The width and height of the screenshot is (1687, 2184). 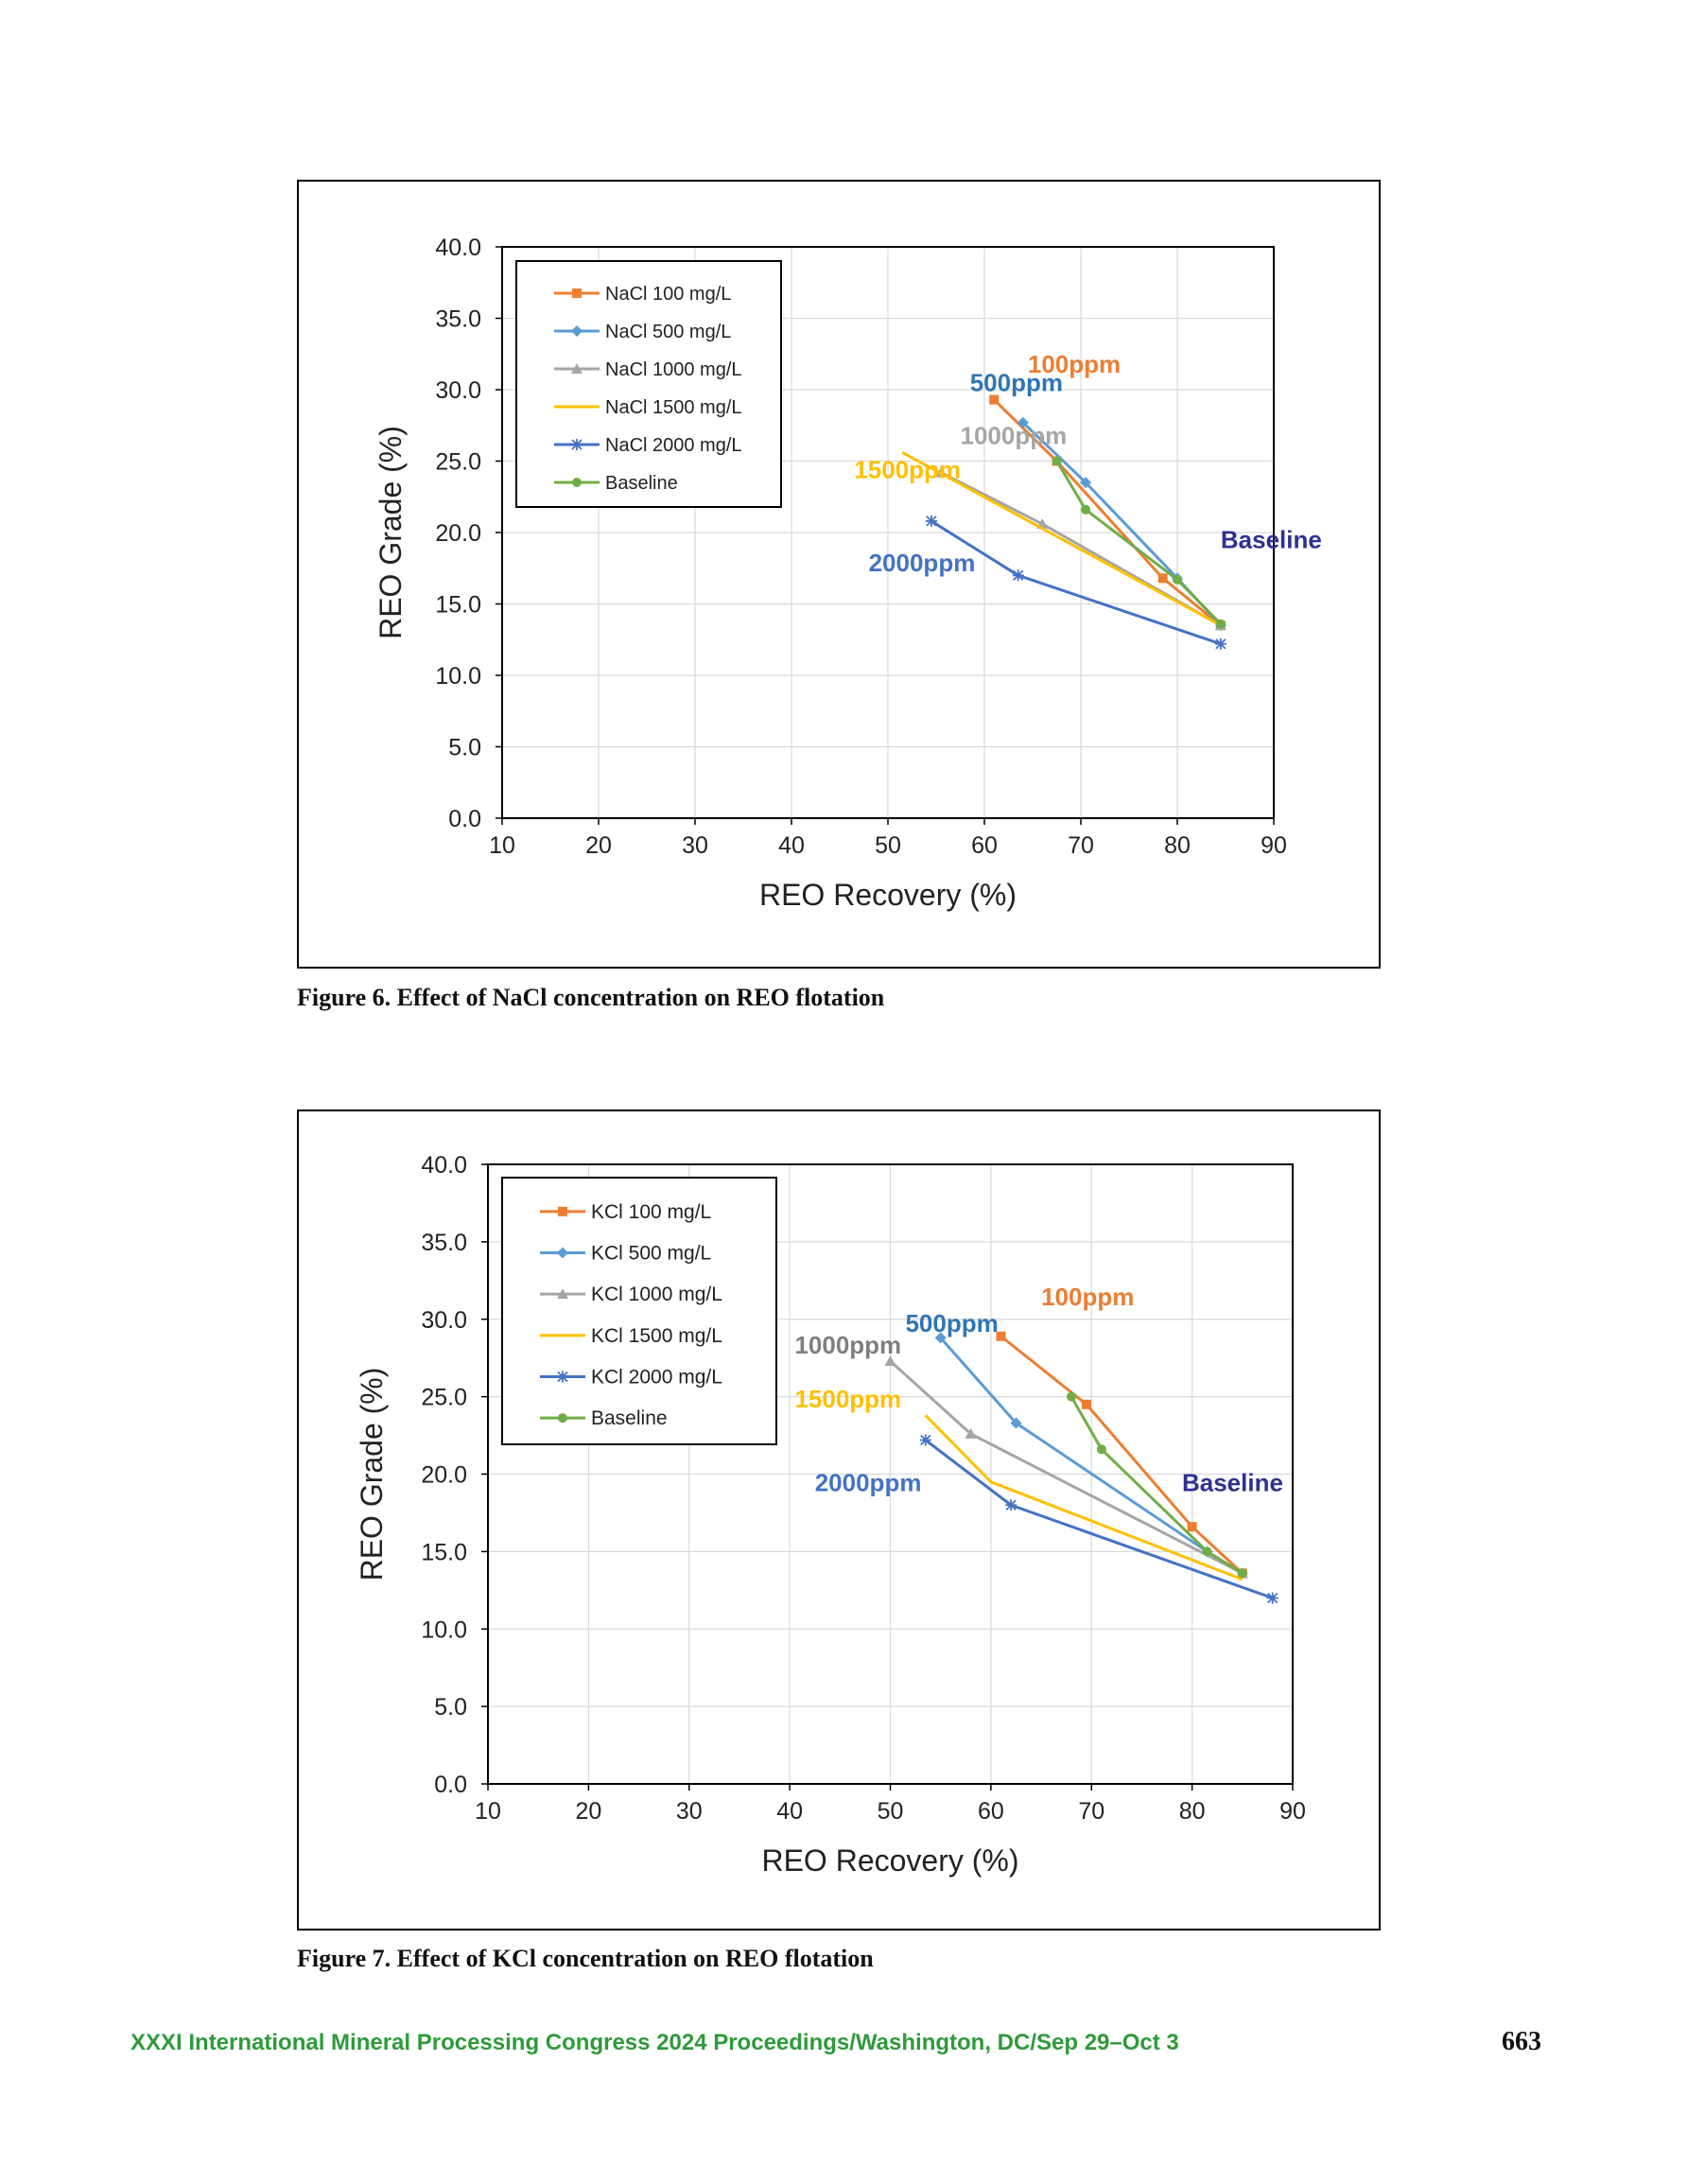 What do you see at coordinates (922, 563) in the screenshot?
I see `fig6-annotation-2000ppm: 2000ppm` at bounding box center [922, 563].